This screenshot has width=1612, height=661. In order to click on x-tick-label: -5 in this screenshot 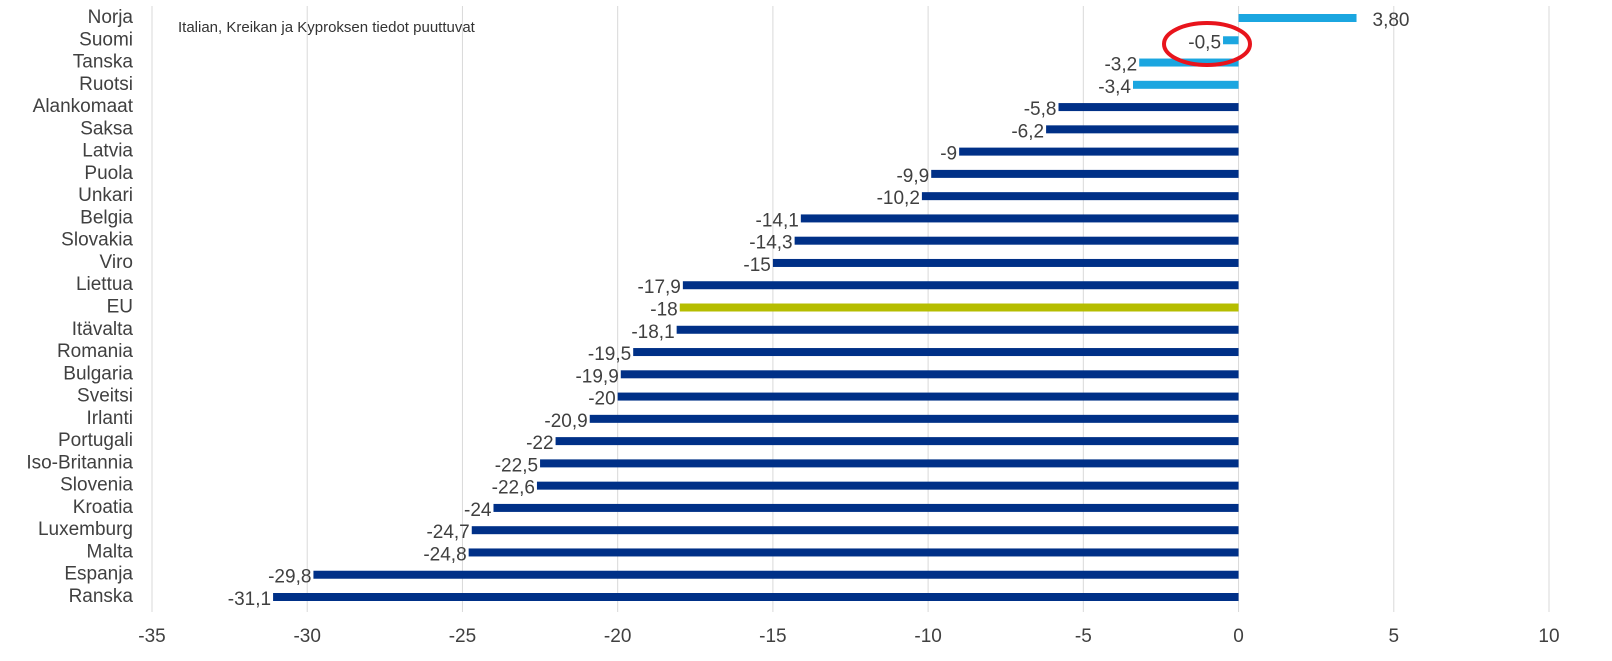, I will do `click(1083, 636)`.